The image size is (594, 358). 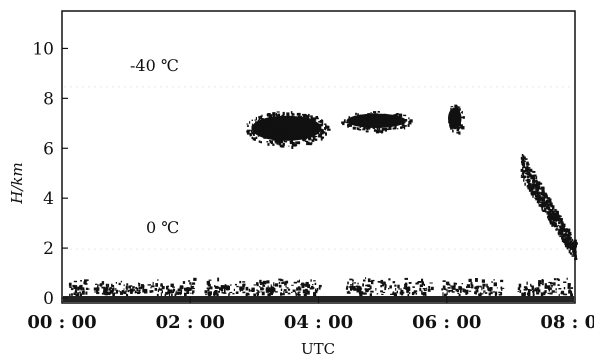 I want to click on y-tick-label: 4, so click(x=48, y=199).